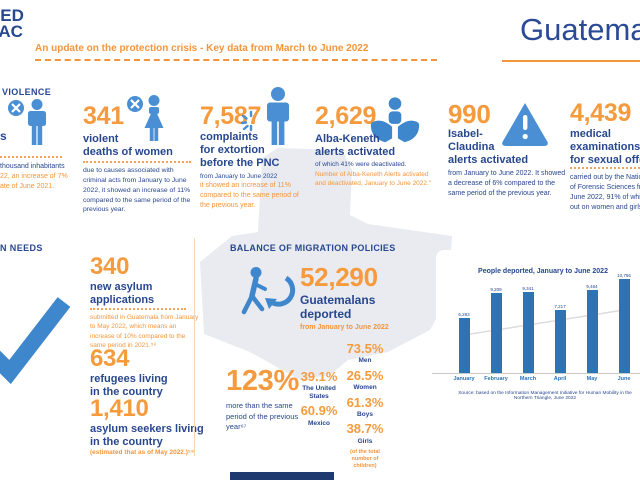  I want to click on bar-value-label: 6,283, so click(464, 314).